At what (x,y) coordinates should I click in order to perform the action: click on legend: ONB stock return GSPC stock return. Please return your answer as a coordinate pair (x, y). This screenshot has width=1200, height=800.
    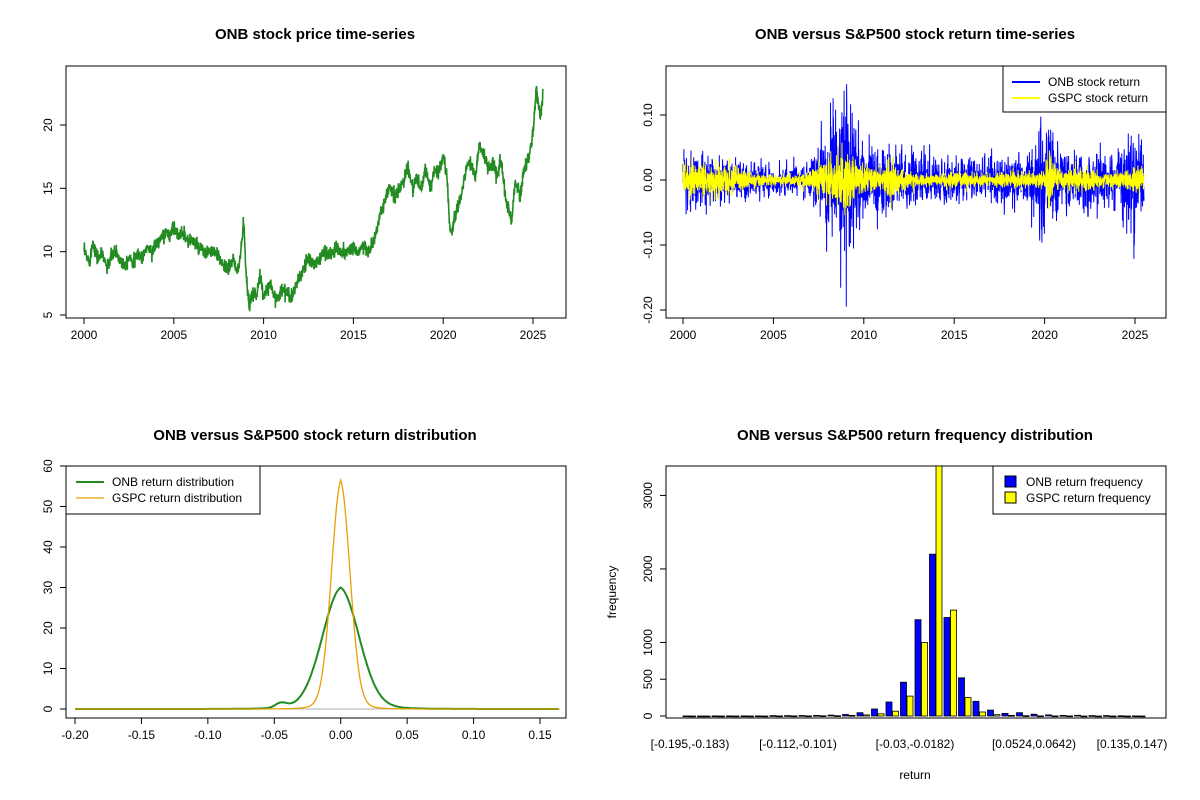
    Looking at the image, I should click on (1084, 89).